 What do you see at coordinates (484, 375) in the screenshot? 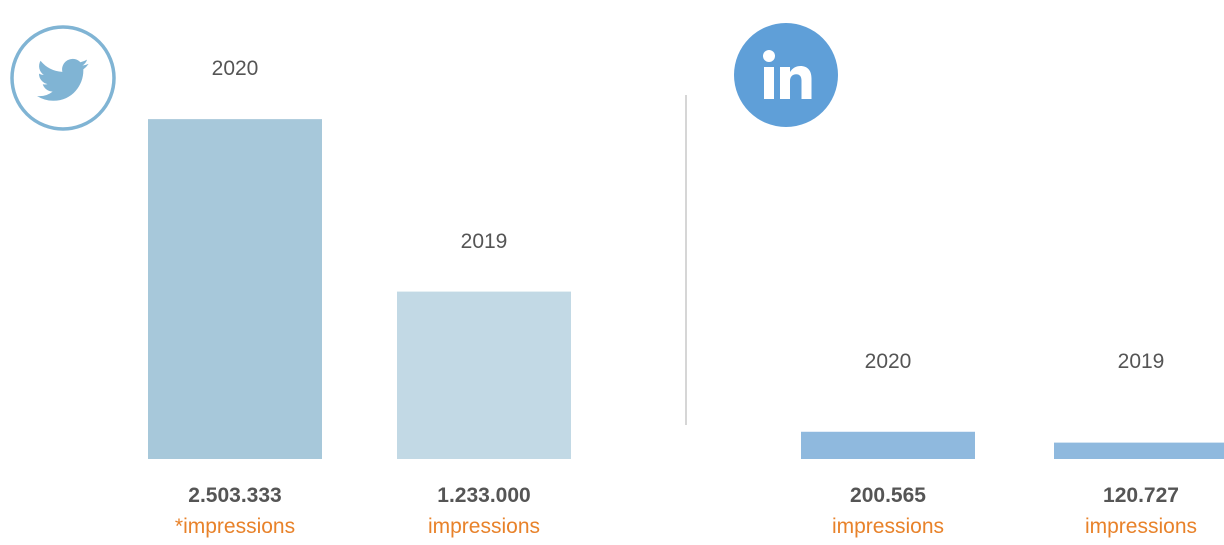
I see `bar-twitter-2019` at bounding box center [484, 375].